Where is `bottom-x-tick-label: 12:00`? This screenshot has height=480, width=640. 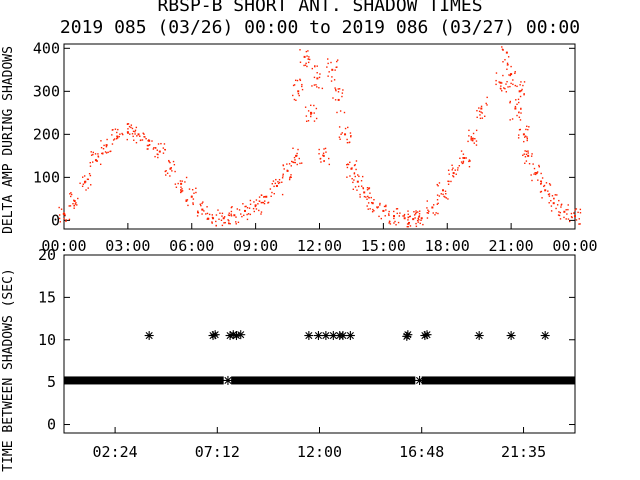 bottom-x-tick-label: 12:00 is located at coordinates (319, 452).